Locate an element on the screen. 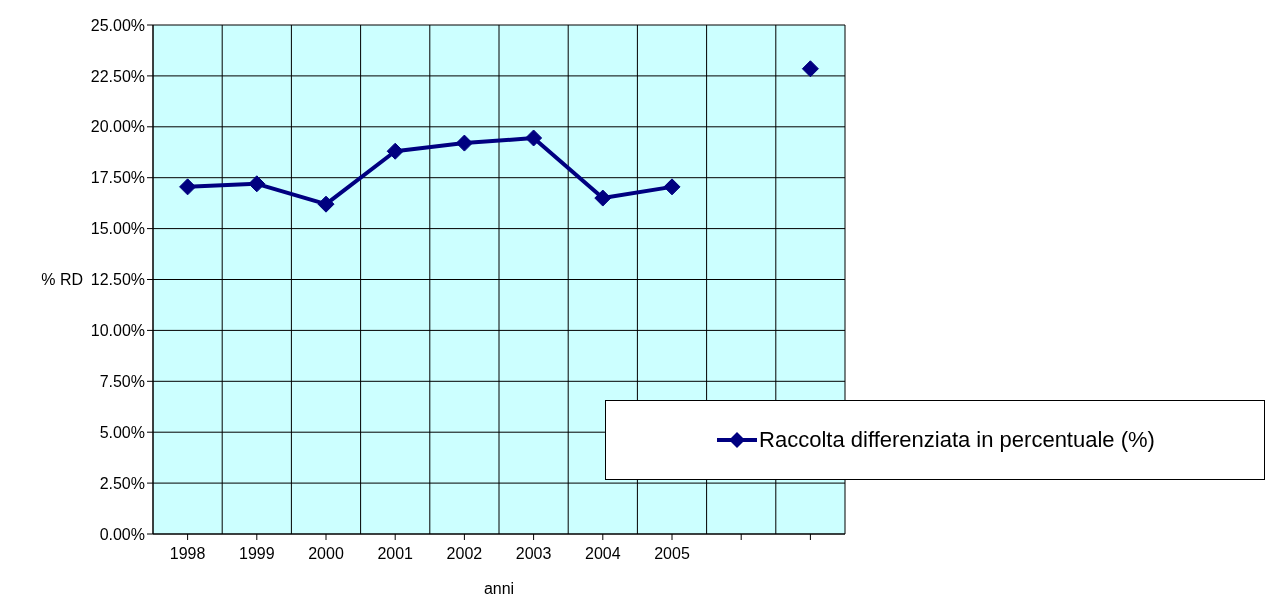  y-tick-label: 0.00% is located at coordinates (122, 534).